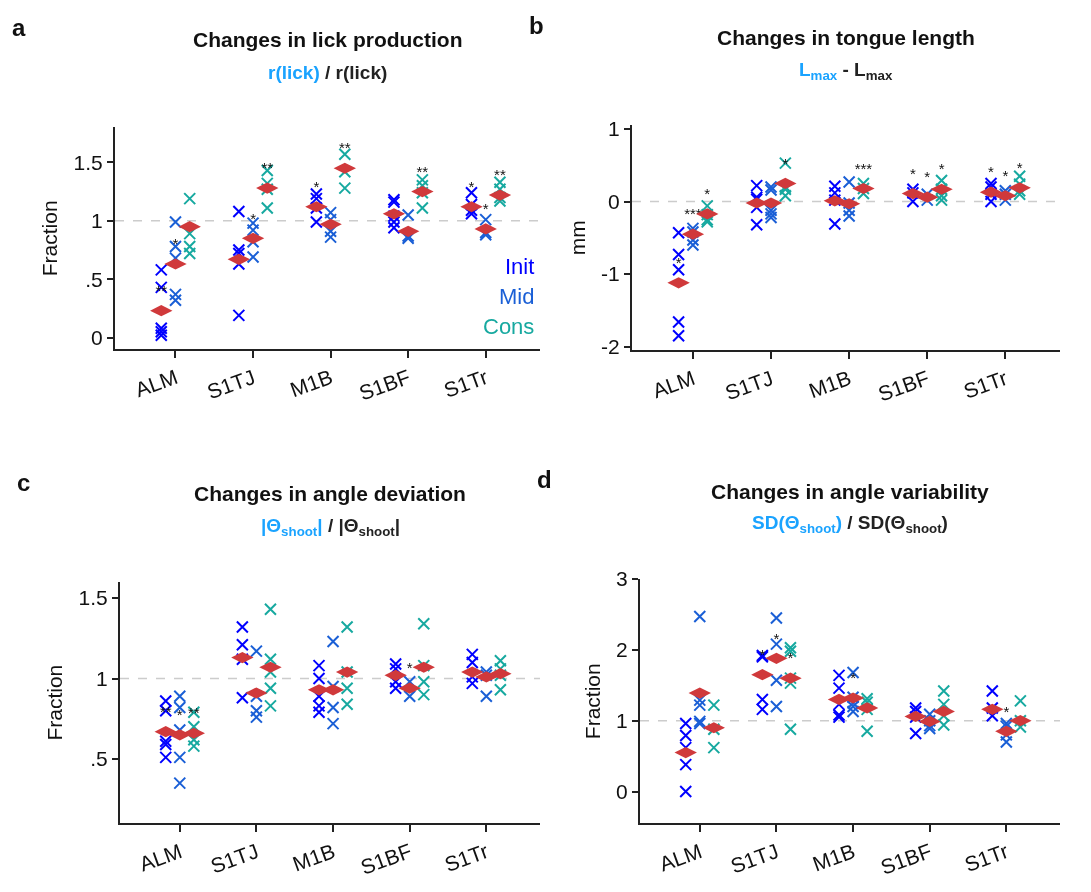  Describe the element at coordinates (610, 274) in the screenshot. I see `y-tick-label: -1` at that location.